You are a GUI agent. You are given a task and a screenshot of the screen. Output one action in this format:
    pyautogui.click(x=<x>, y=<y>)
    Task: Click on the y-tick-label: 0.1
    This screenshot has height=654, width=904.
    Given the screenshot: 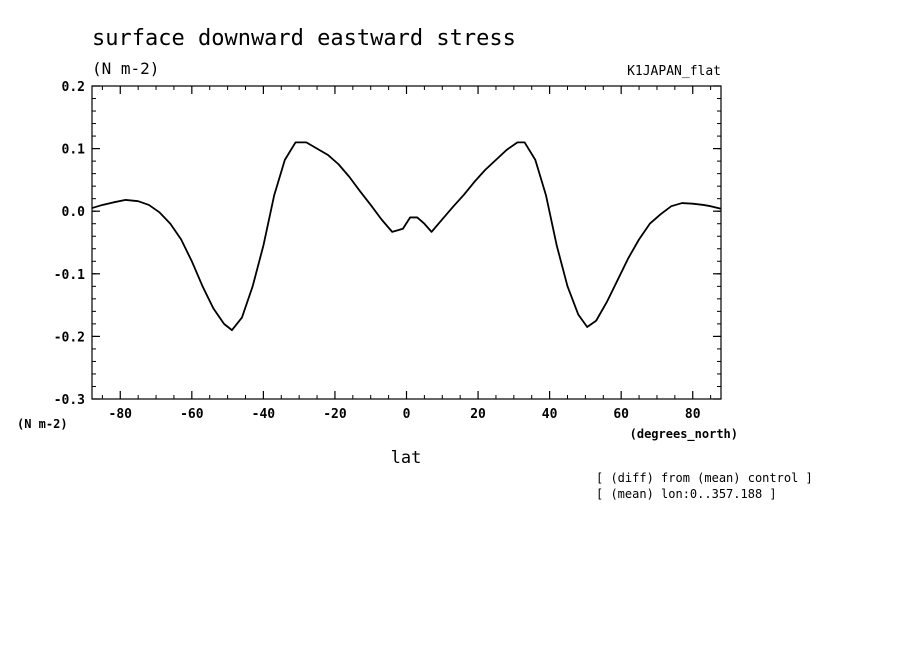 What is the action you would take?
    pyautogui.click(x=74, y=150)
    